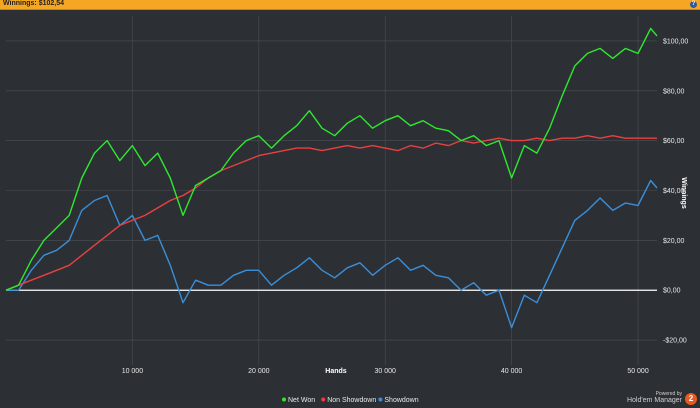  I want to click on y-tick-label: $60,00, so click(674, 141).